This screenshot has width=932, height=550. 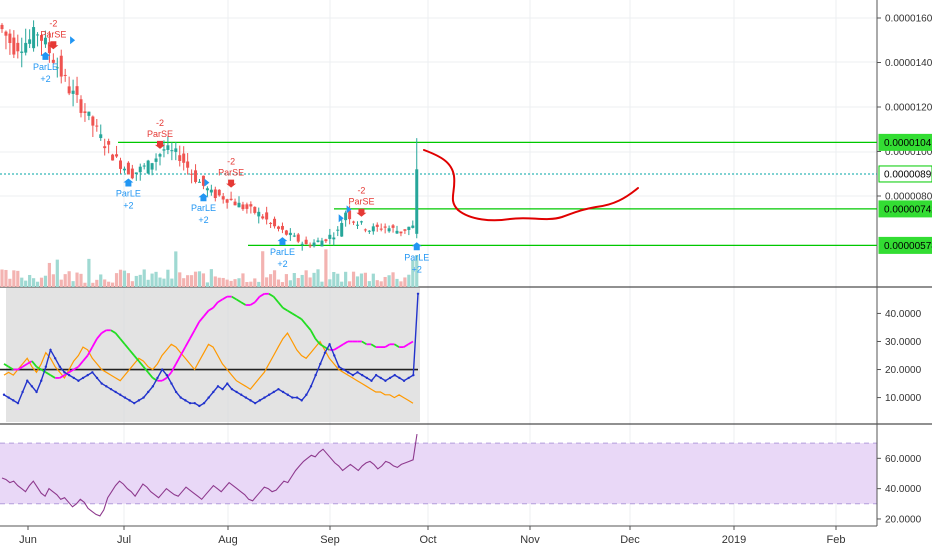 What do you see at coordinates (53, 34) in the screenshot?
I see `short-label: ParSE` at bounding box center [53, 34].